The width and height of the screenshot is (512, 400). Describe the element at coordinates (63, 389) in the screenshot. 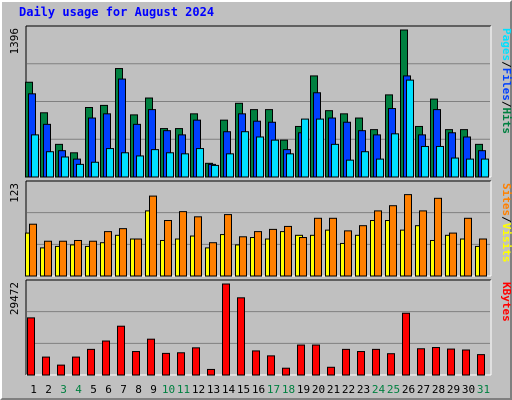

I see `x-tick-label: 3` at that location.